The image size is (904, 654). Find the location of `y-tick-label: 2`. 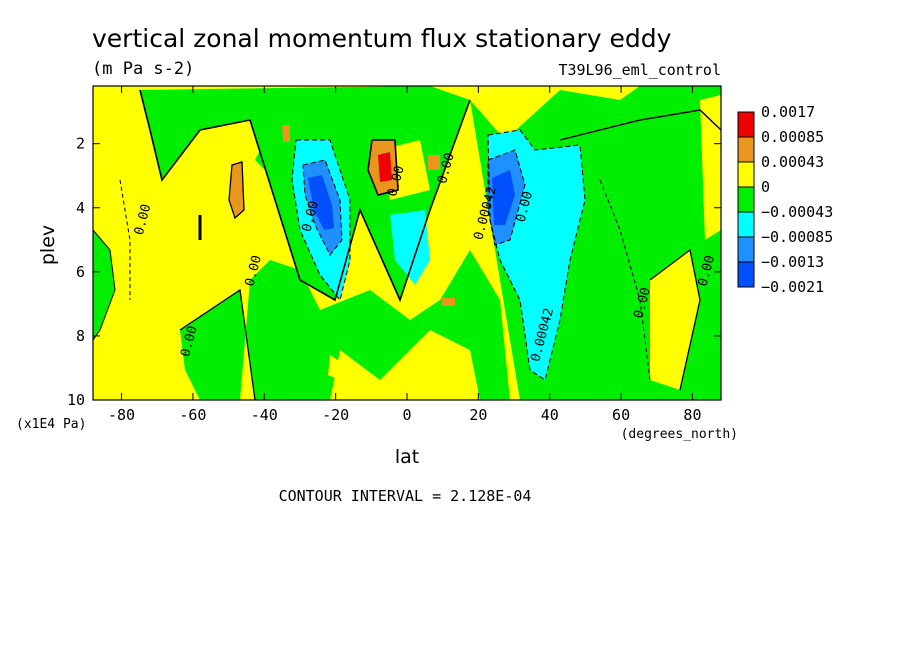

y-tick-label: 2 is located at coordinates (80, 144).